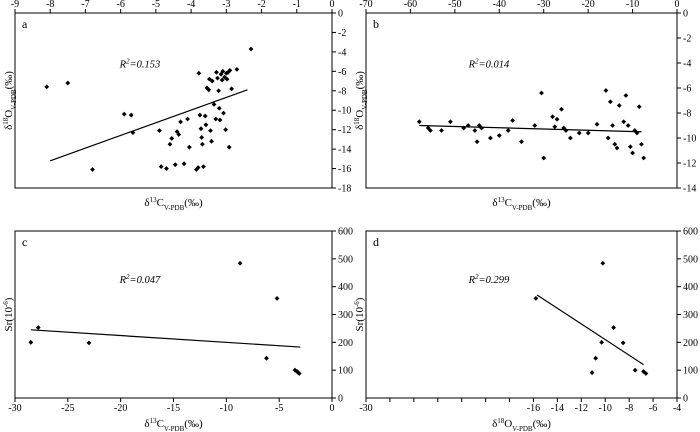 This screenshot has height=432, width=700. What do you see at coordinates (344, 150) in the screenshot?
I see `y-tick-label: -14` at bounding box center [344, 150].